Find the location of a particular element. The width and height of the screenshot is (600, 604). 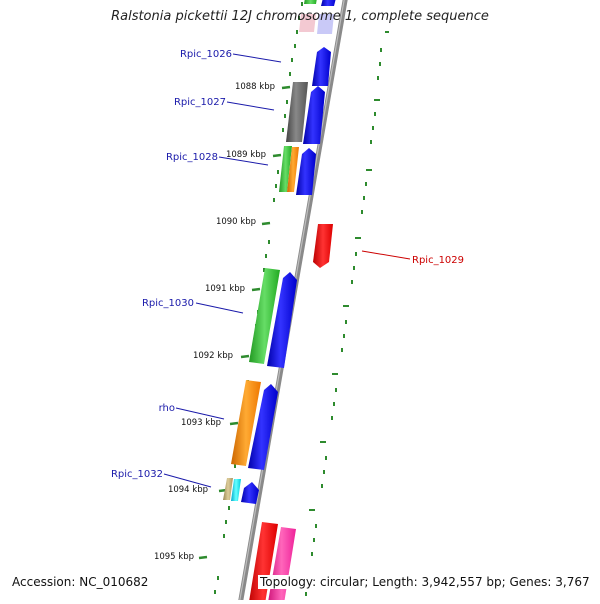

feature-top-blue-ghost is located at coordinates (325, 24).